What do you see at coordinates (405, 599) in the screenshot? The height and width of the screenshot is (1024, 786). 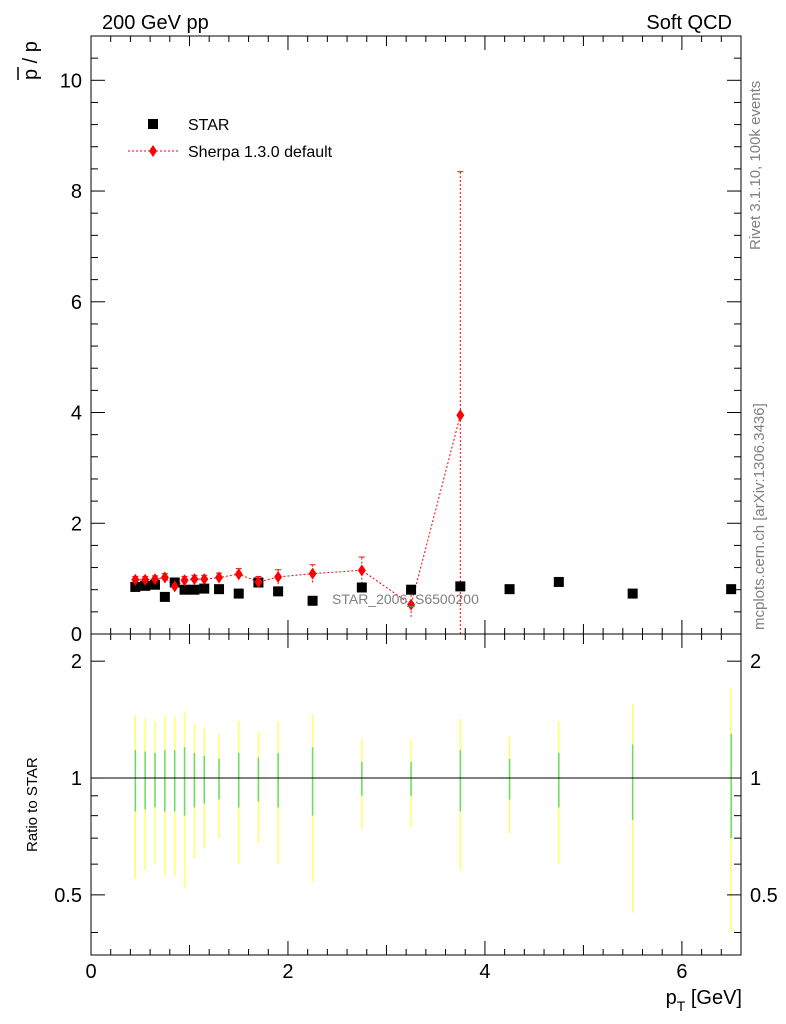 I see `analysis-watermark: STAR_2006_S6500200` at bounding box center [405, 599].